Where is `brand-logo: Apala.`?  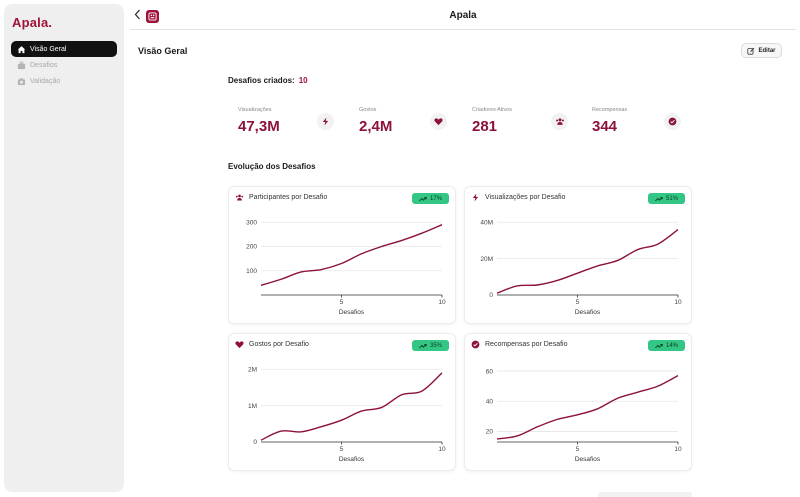
brand-logo: Apala. is located at coordinates (32, 22).